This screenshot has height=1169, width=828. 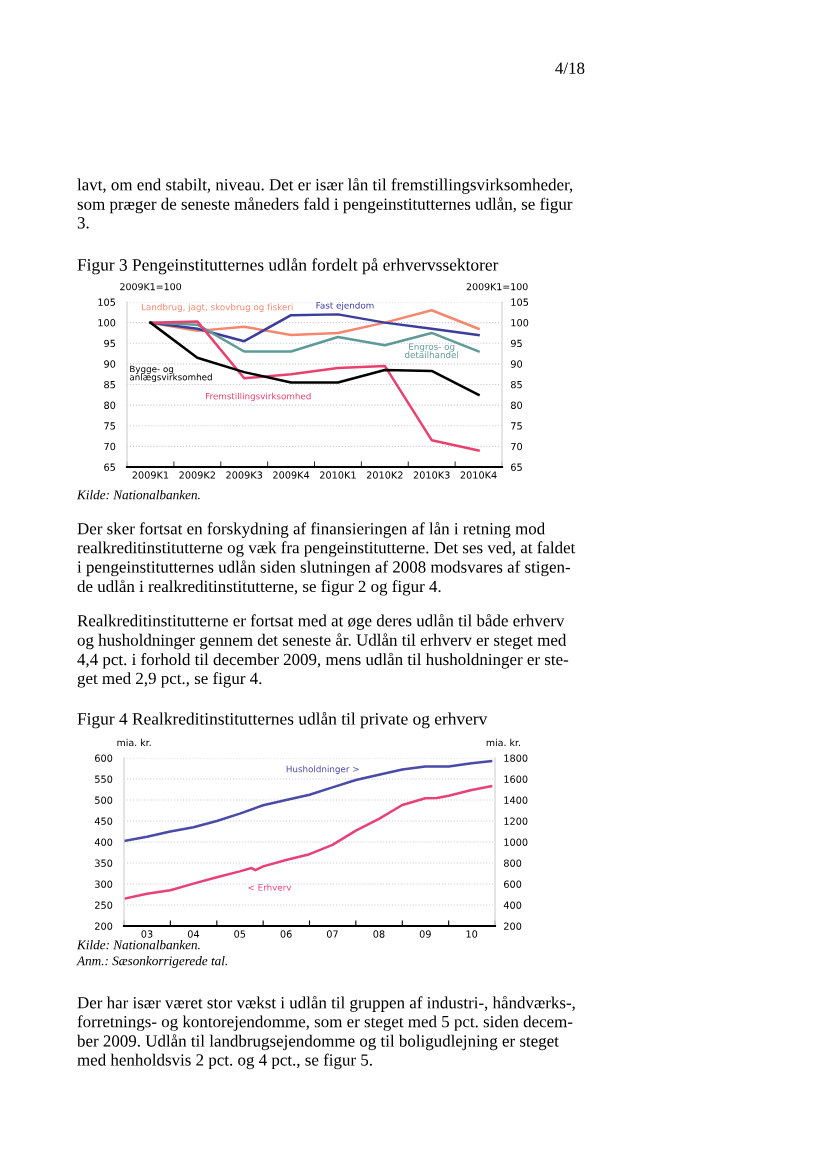 I want to click on text: Realkreditinstitutterne er fortsat med at øge deres udlån til både erhverv og husholdninger gennem det seneste år. Udlån til erhverv er steget med 4,4 pct. i forhold til december 2009, mens udlån til husholdninger er ste- get med 2,9 pct., se figur 4., so click(x=323, y=651).